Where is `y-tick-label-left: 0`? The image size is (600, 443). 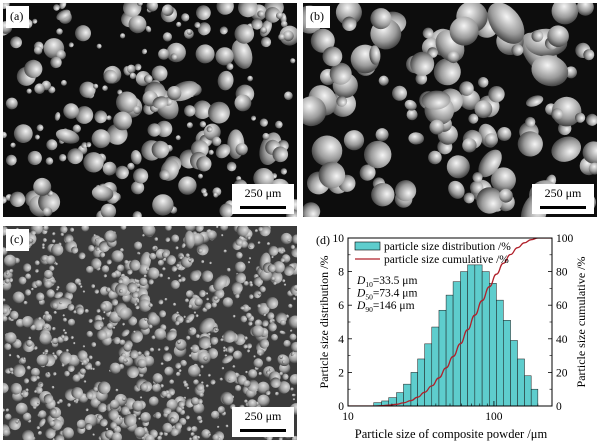
y-tick-label-left: 0 is located at coordinates (341, 407).